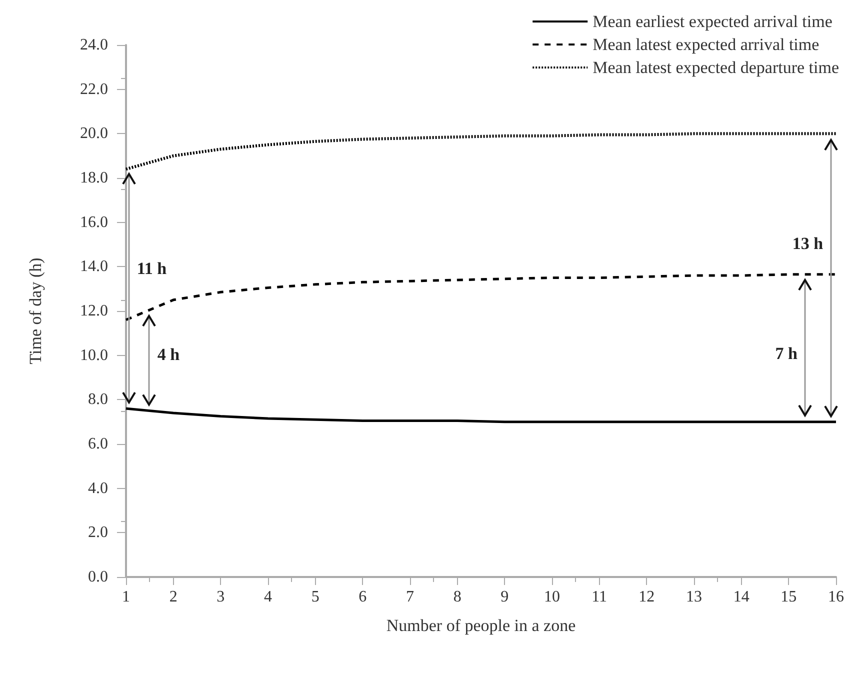 The width and height of the screenshot is (862, 684). What do you see at coordinates (94, 133) in the screenshot?
I see `y-tick-label: 20.0` at bounding box center [94, 133].